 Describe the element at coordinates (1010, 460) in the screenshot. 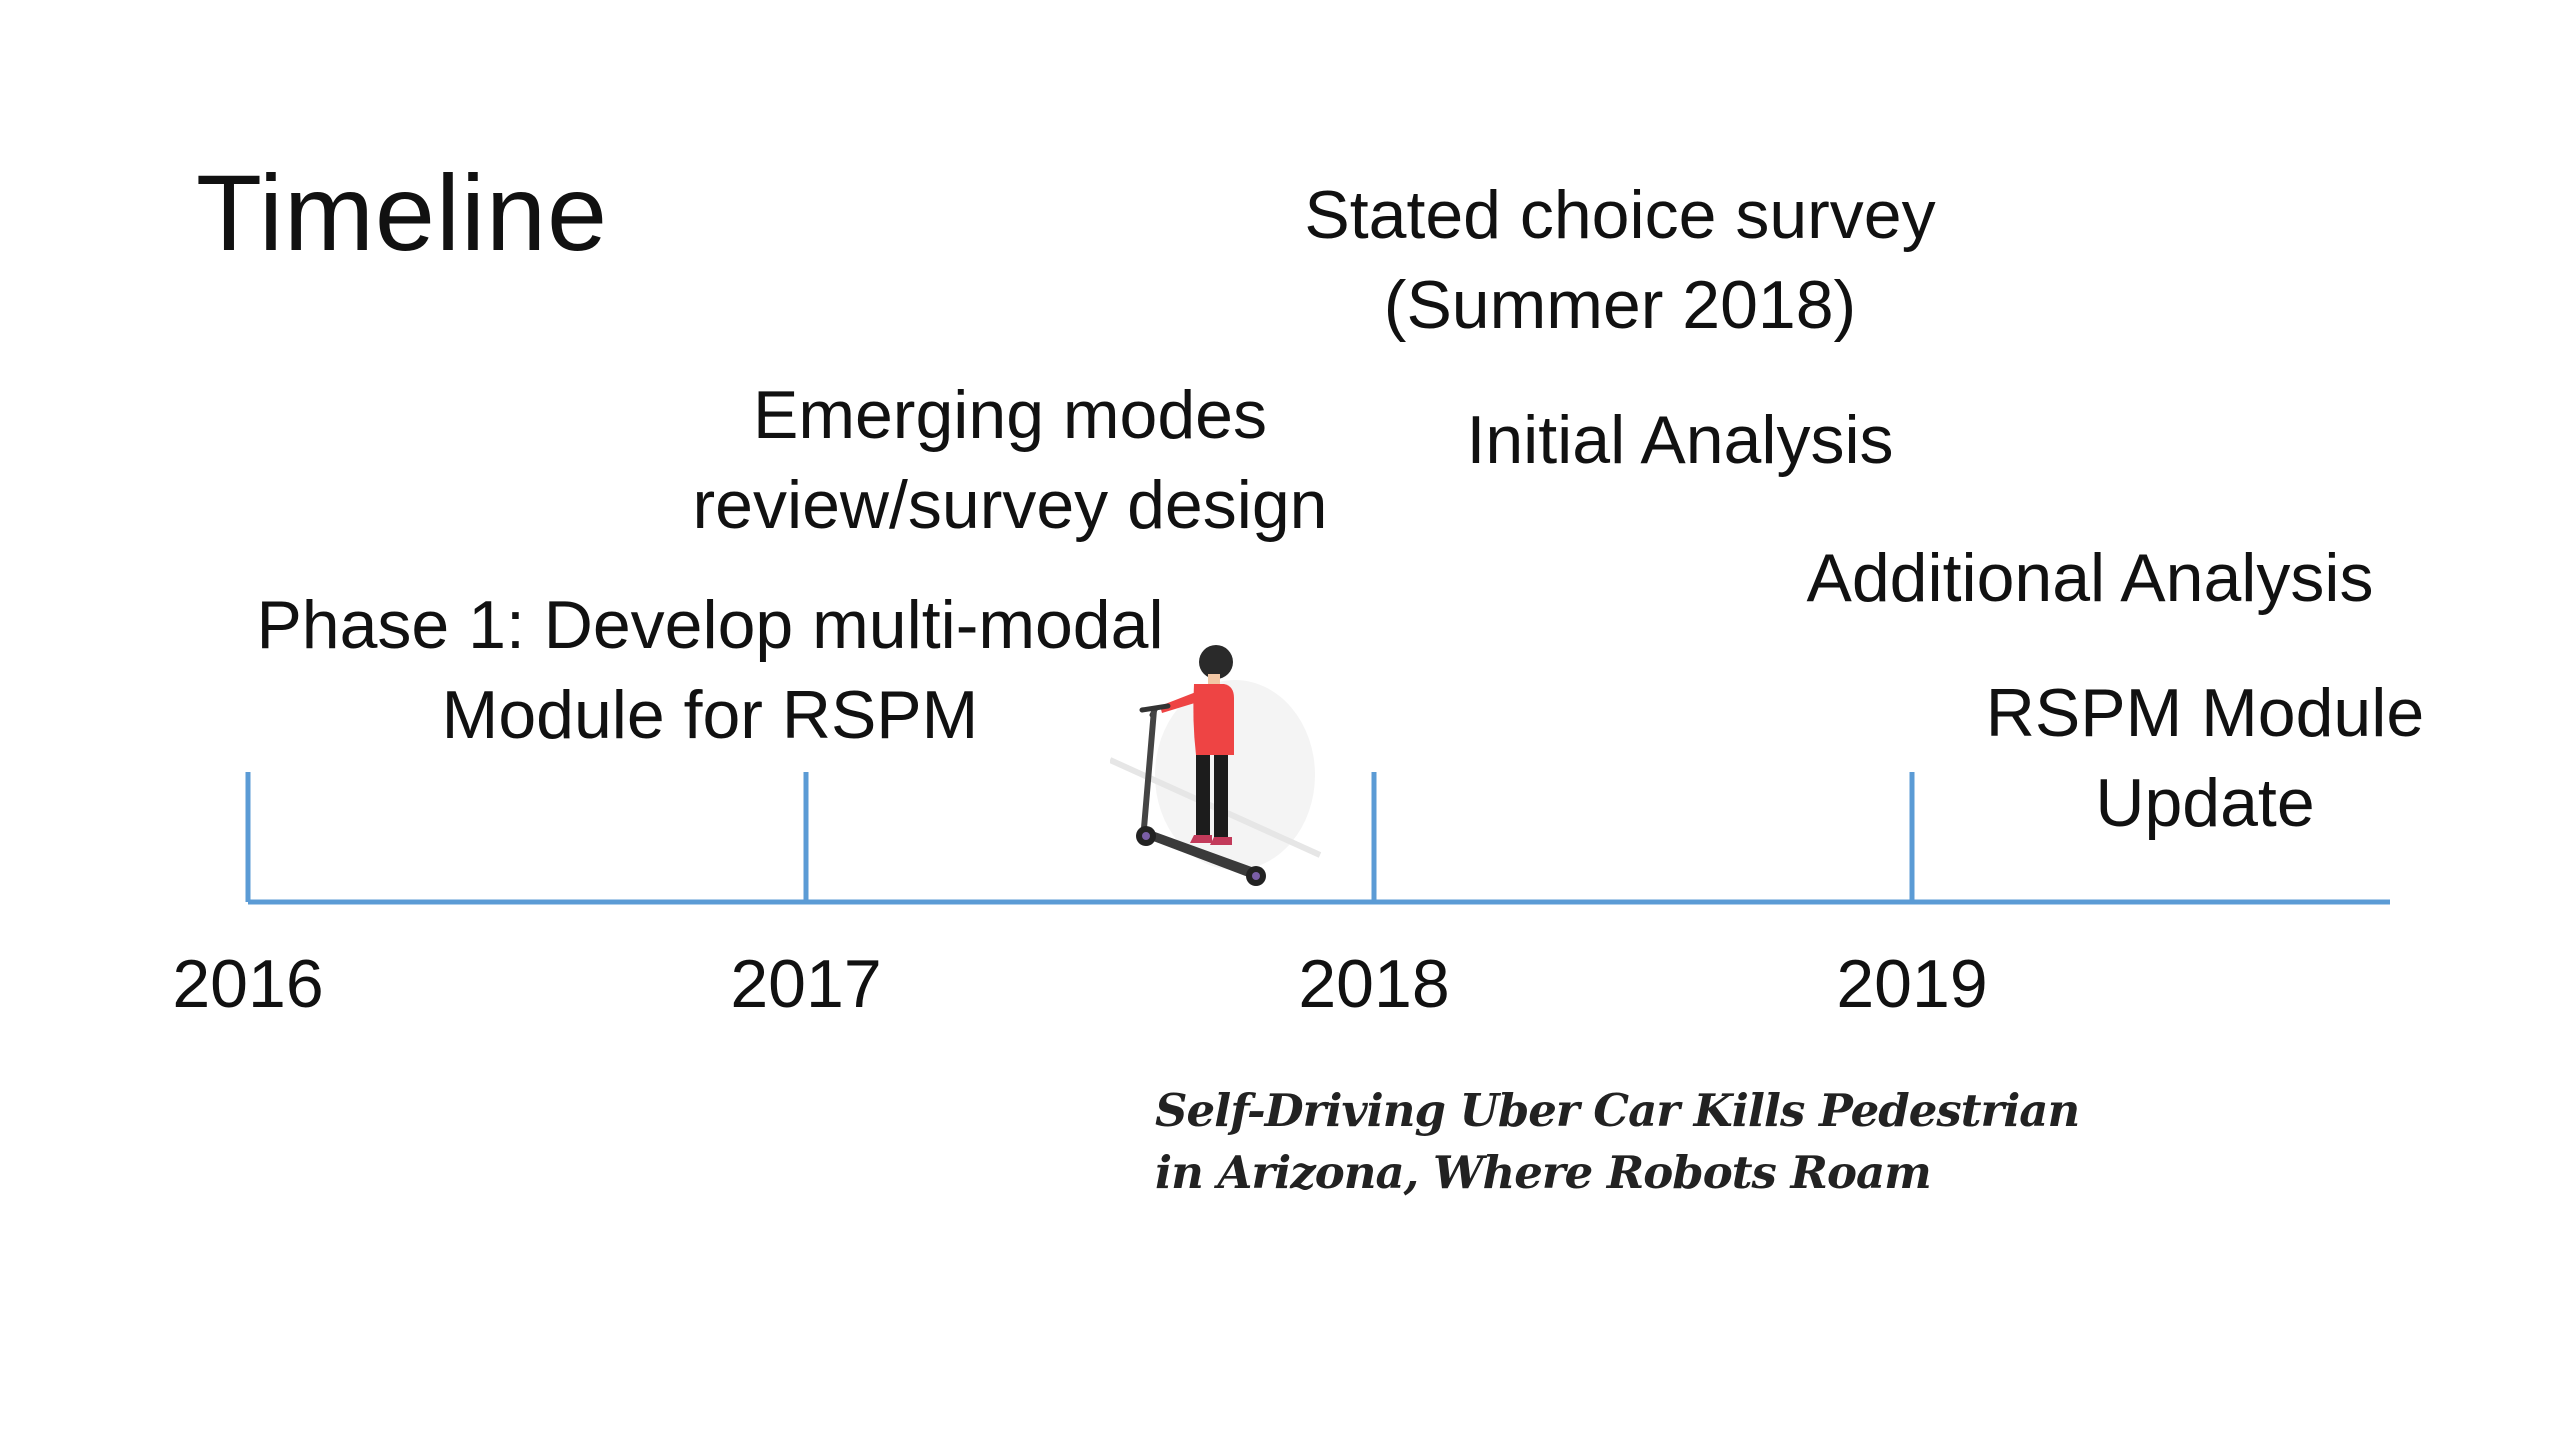

I see `event-emerging-modes: Emerging modes review/survey design` at that location.